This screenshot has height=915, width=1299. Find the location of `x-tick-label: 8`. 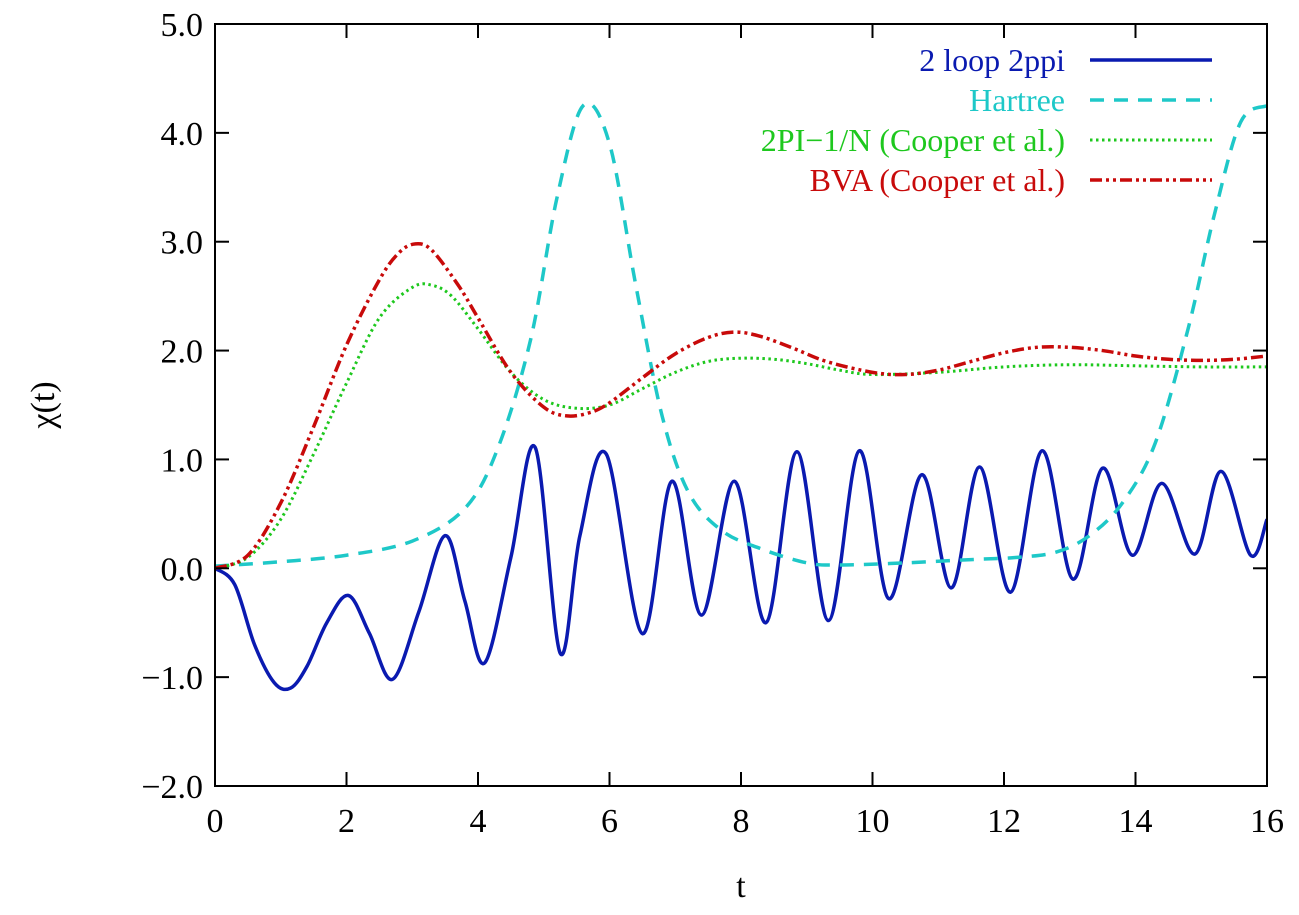

x-tick-label: 8 is located at coordinates (741, 821).